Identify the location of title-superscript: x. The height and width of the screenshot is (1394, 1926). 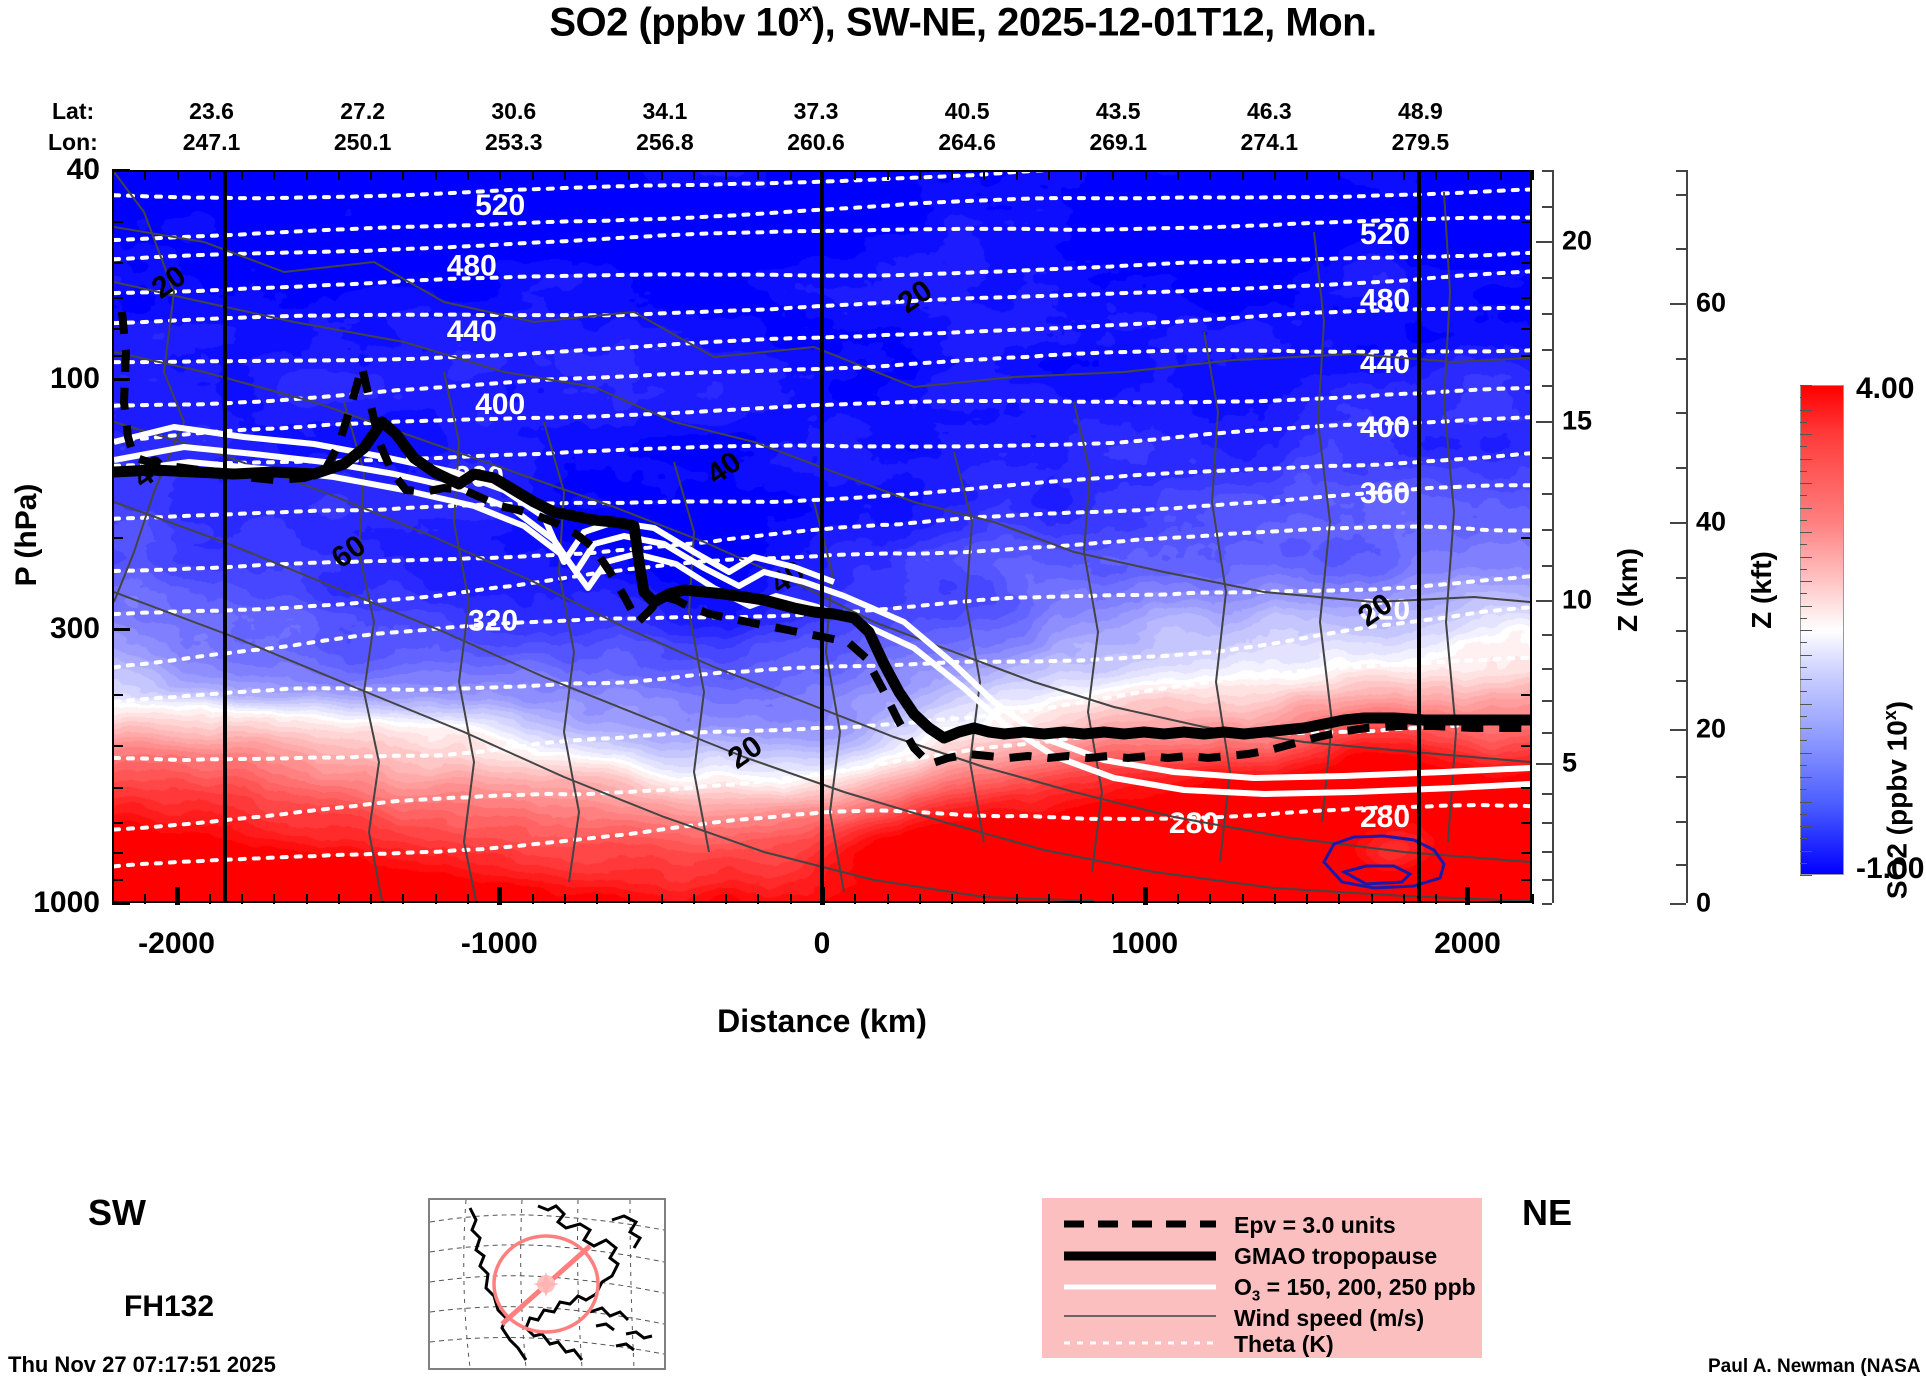
(805, 13).